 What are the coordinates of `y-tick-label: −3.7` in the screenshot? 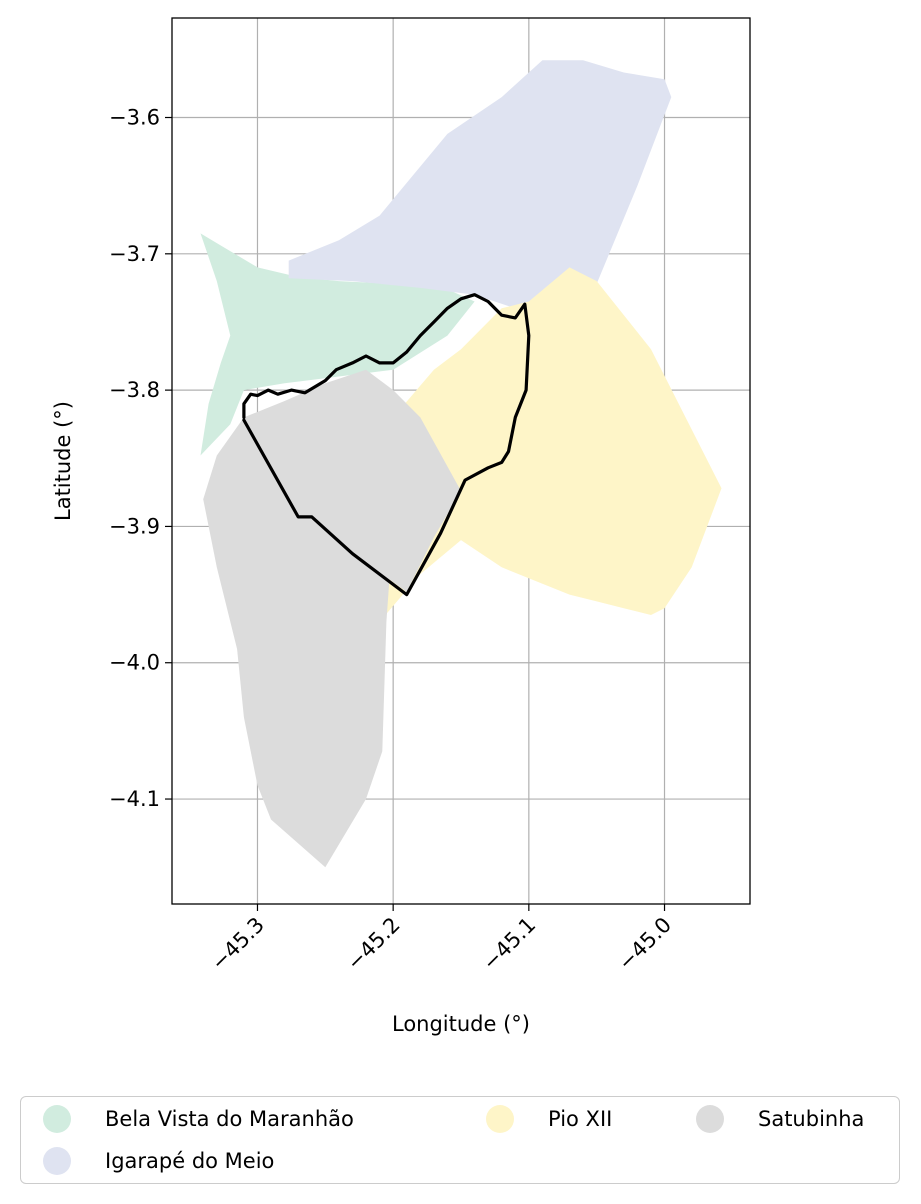 It's located at (134, 254).